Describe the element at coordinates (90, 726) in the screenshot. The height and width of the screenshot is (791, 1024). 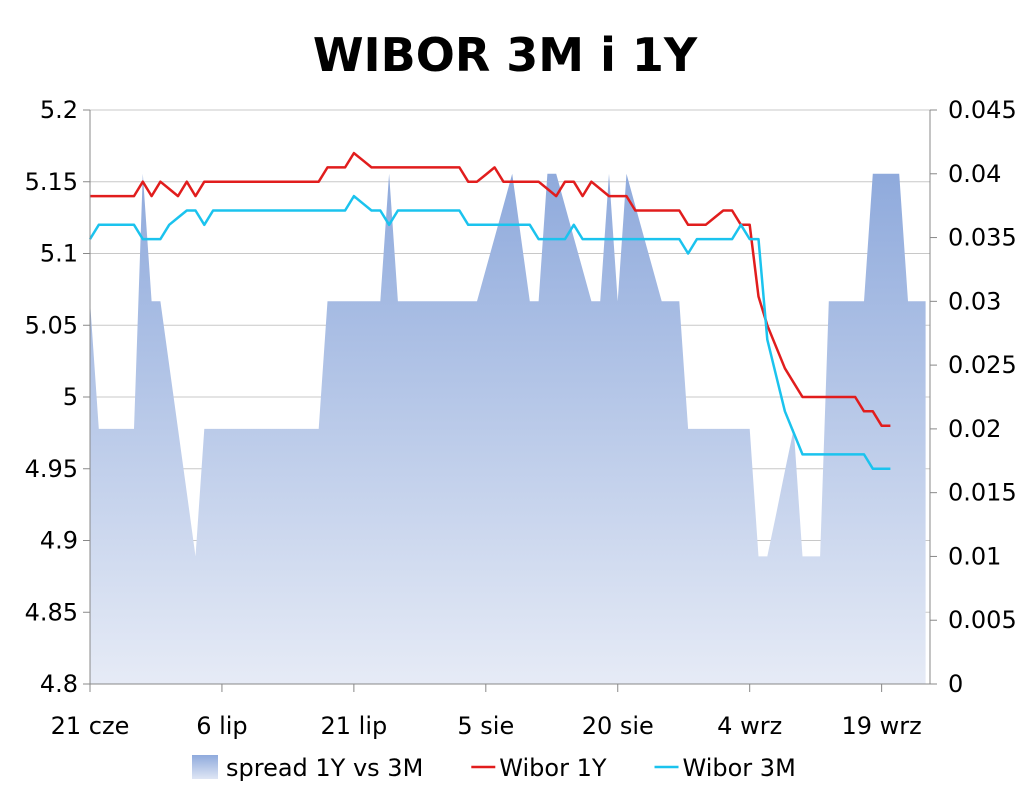
I see `x-axis-tick-label: 21 cze` at that location.